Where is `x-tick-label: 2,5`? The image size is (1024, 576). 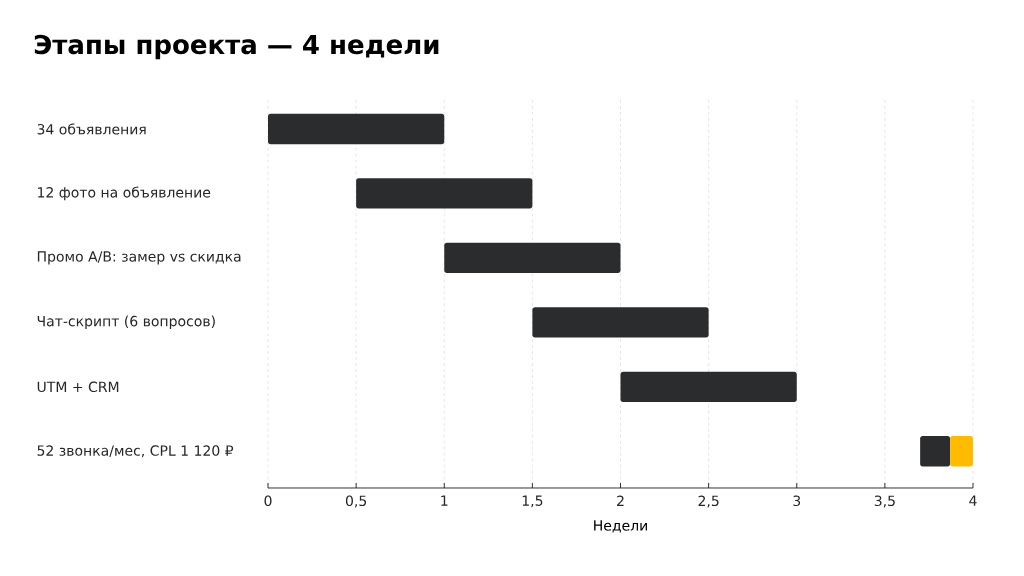 x-tick-label: 2,5 is located at coordinates (708, 501).